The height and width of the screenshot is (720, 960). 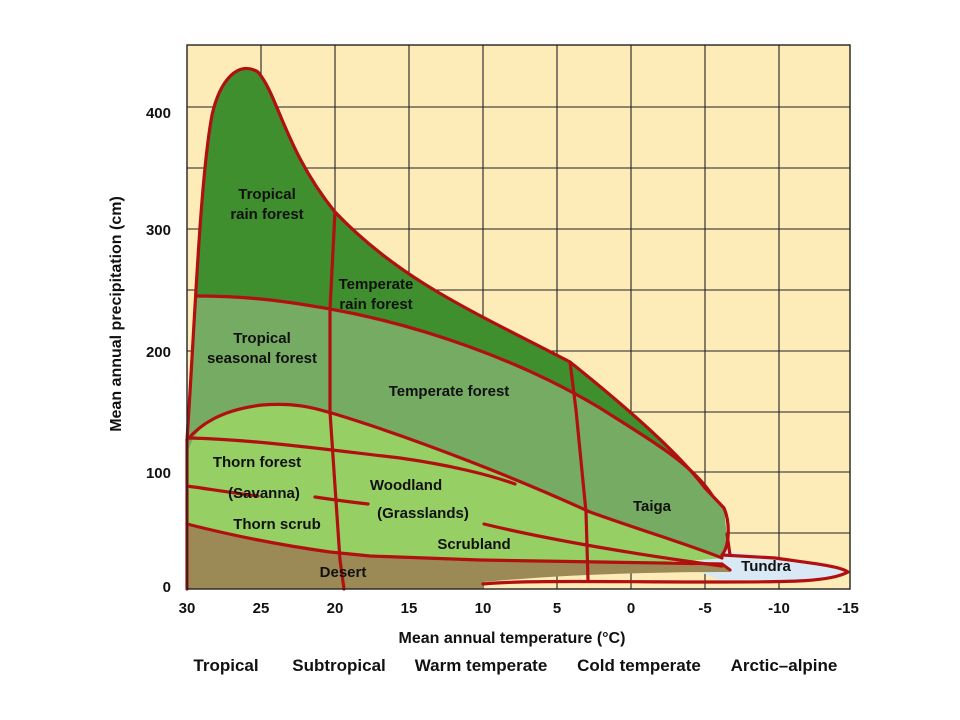 I want to click on label-temperate-forest: Temperate forest, so click(x=449, y=391).